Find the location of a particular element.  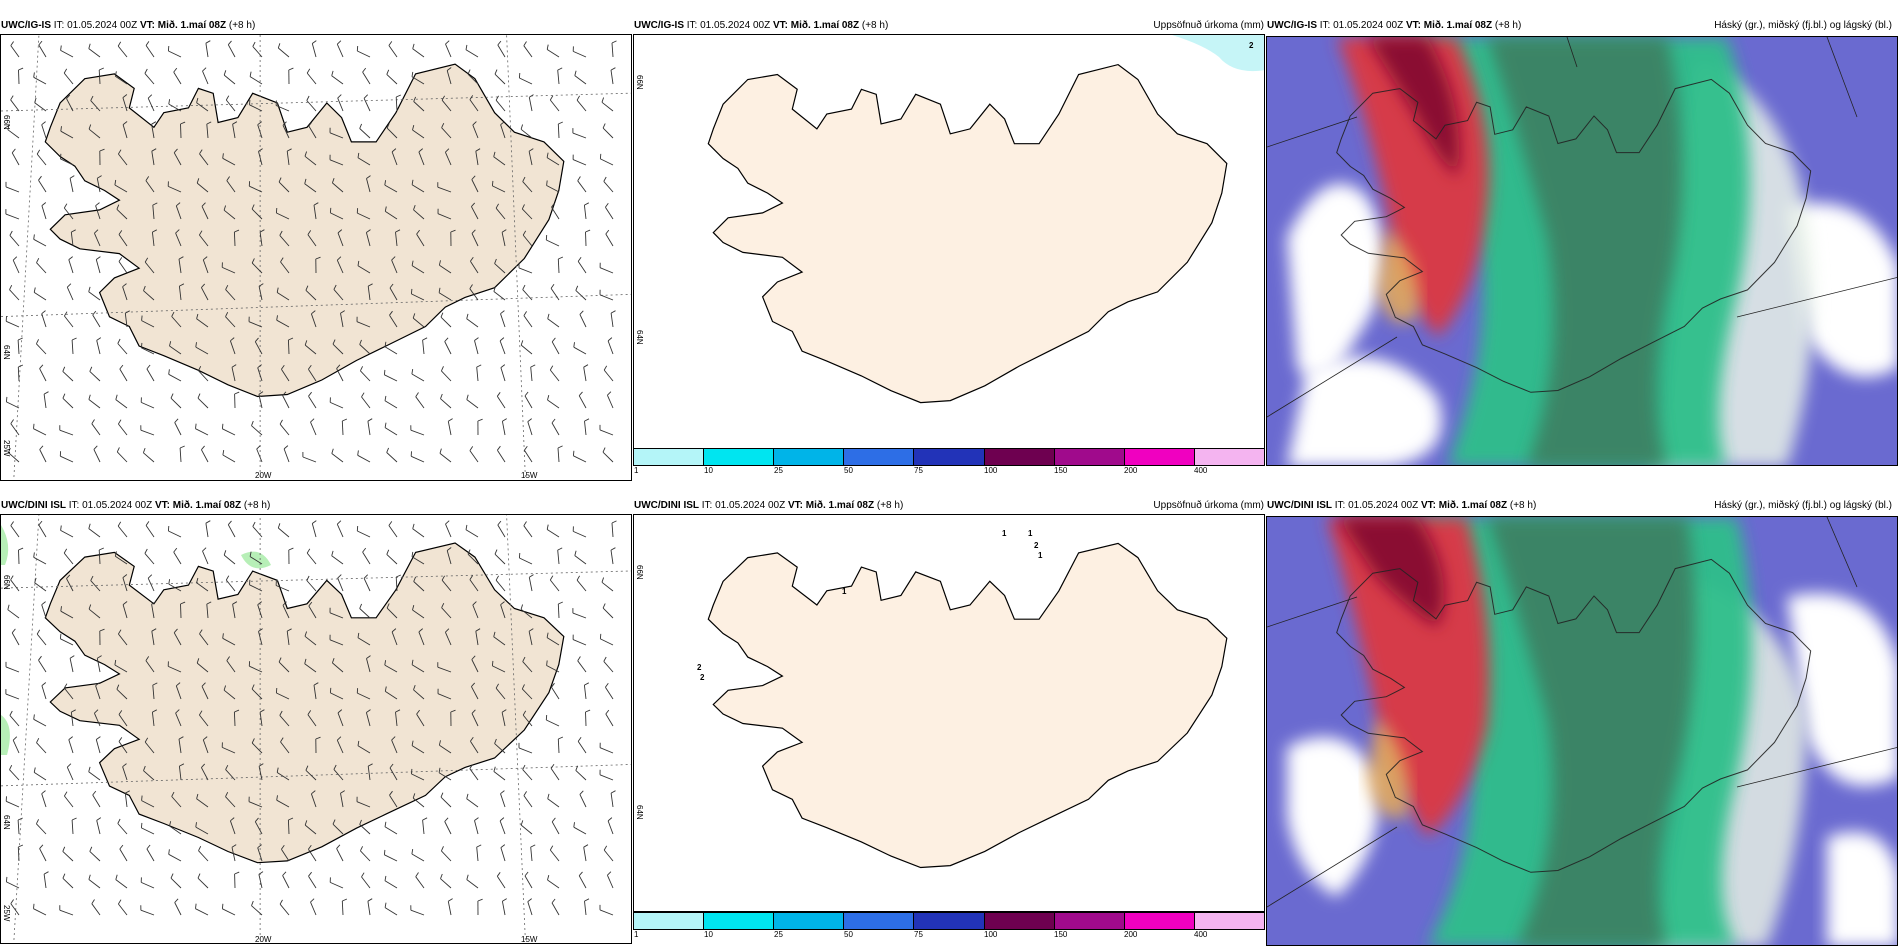

field-title: Uppsöfnuð úrkoma (mm) is located at coordinates (1208, 505).